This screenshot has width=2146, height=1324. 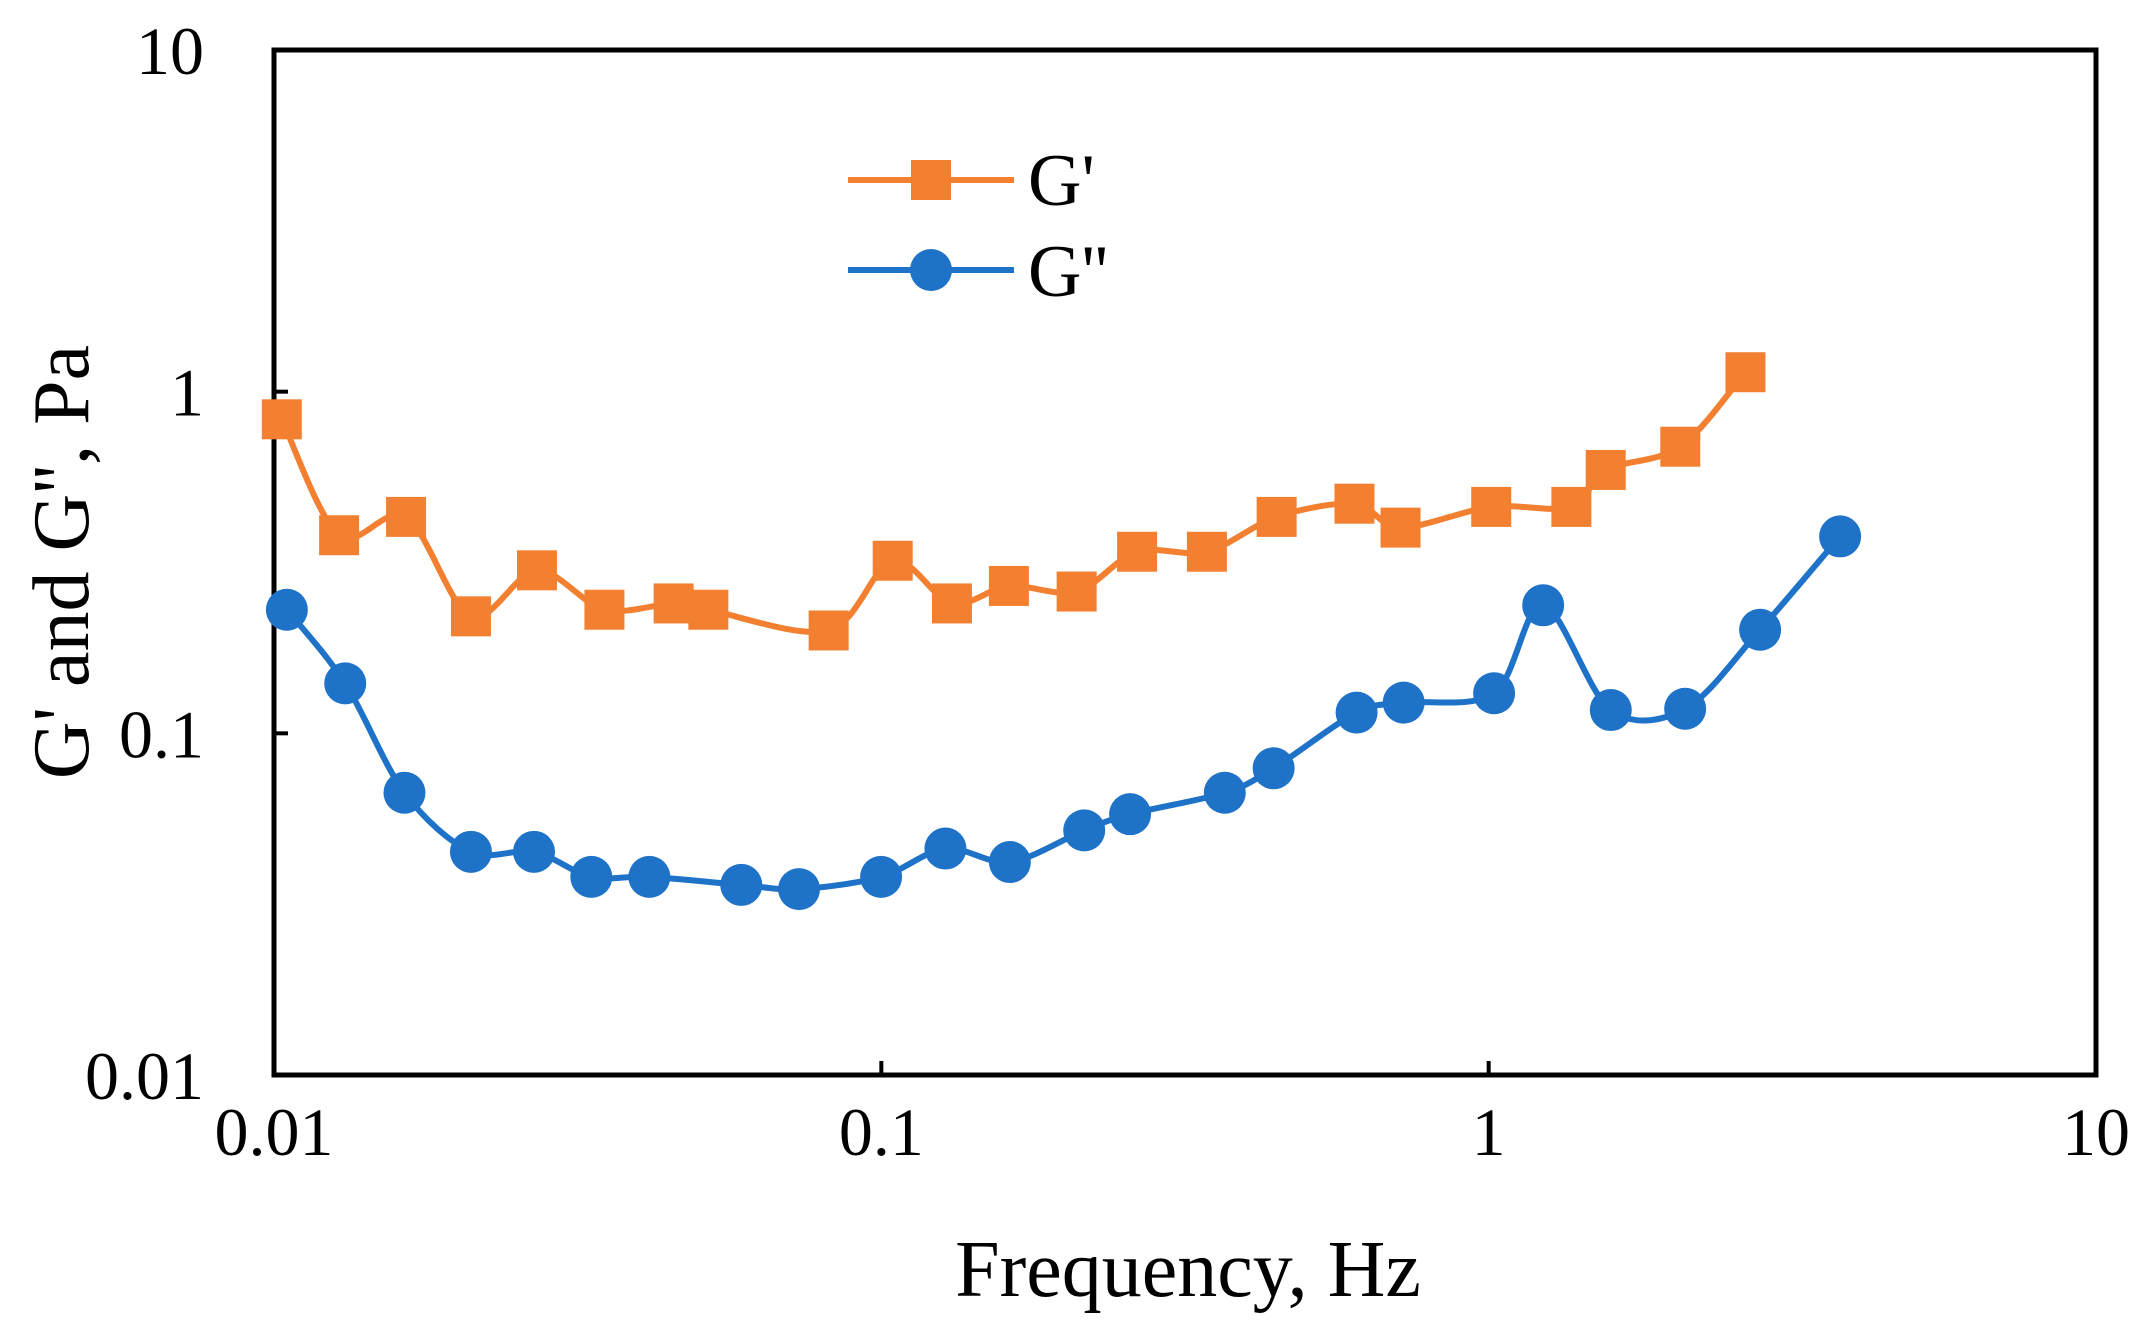 I want to click on y-tick-label: 0.01, so click(x=144, y=1076).